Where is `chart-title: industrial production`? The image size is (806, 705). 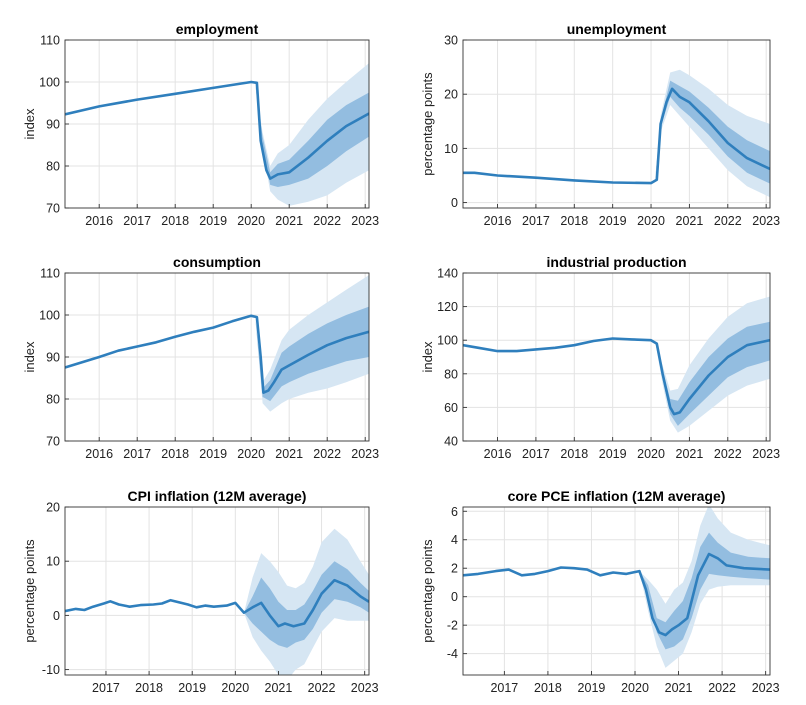 chart-title: industrial production is located at coordinates (617, 262).